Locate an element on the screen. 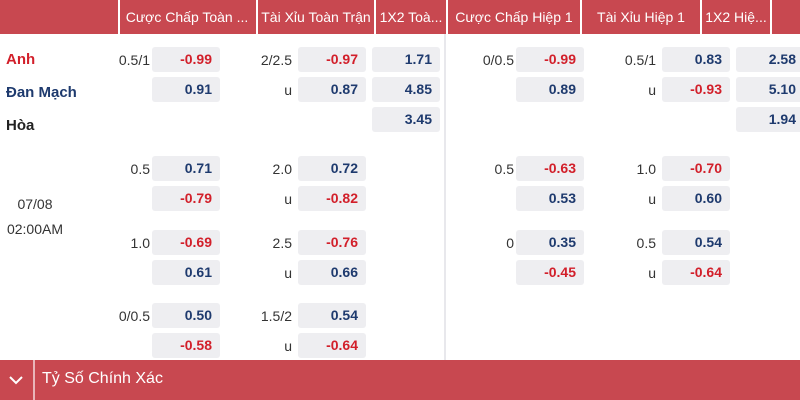  odds-button-1x2: 4.85 is located at coordinates (406, 89).